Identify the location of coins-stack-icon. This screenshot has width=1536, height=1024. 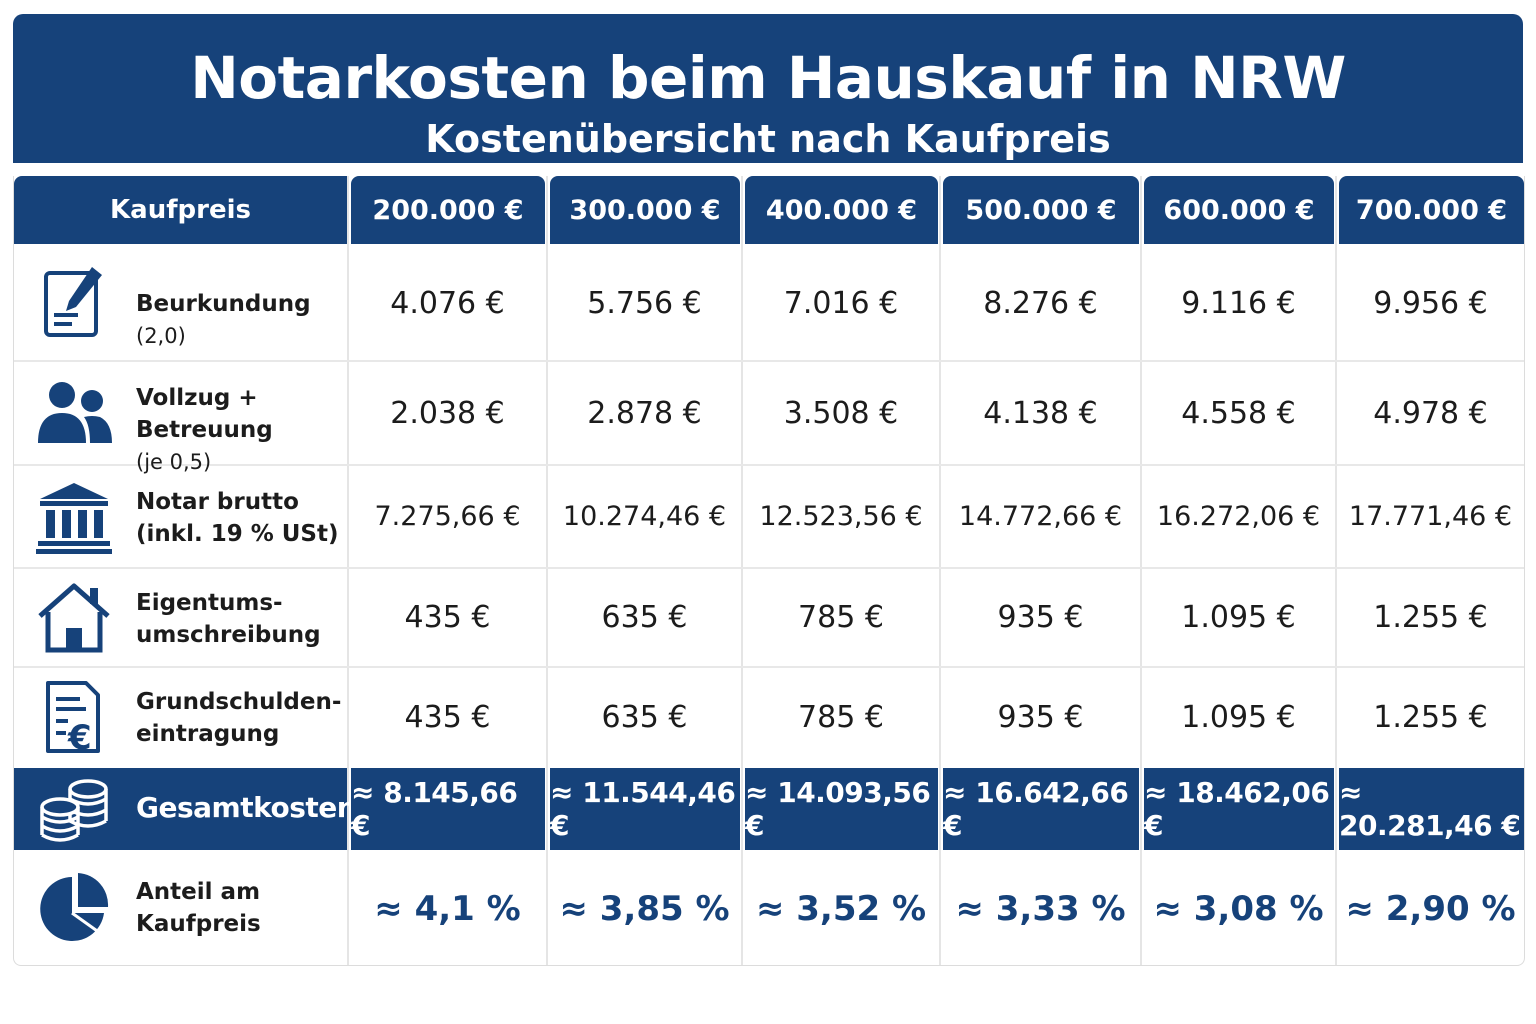
(74, 809).